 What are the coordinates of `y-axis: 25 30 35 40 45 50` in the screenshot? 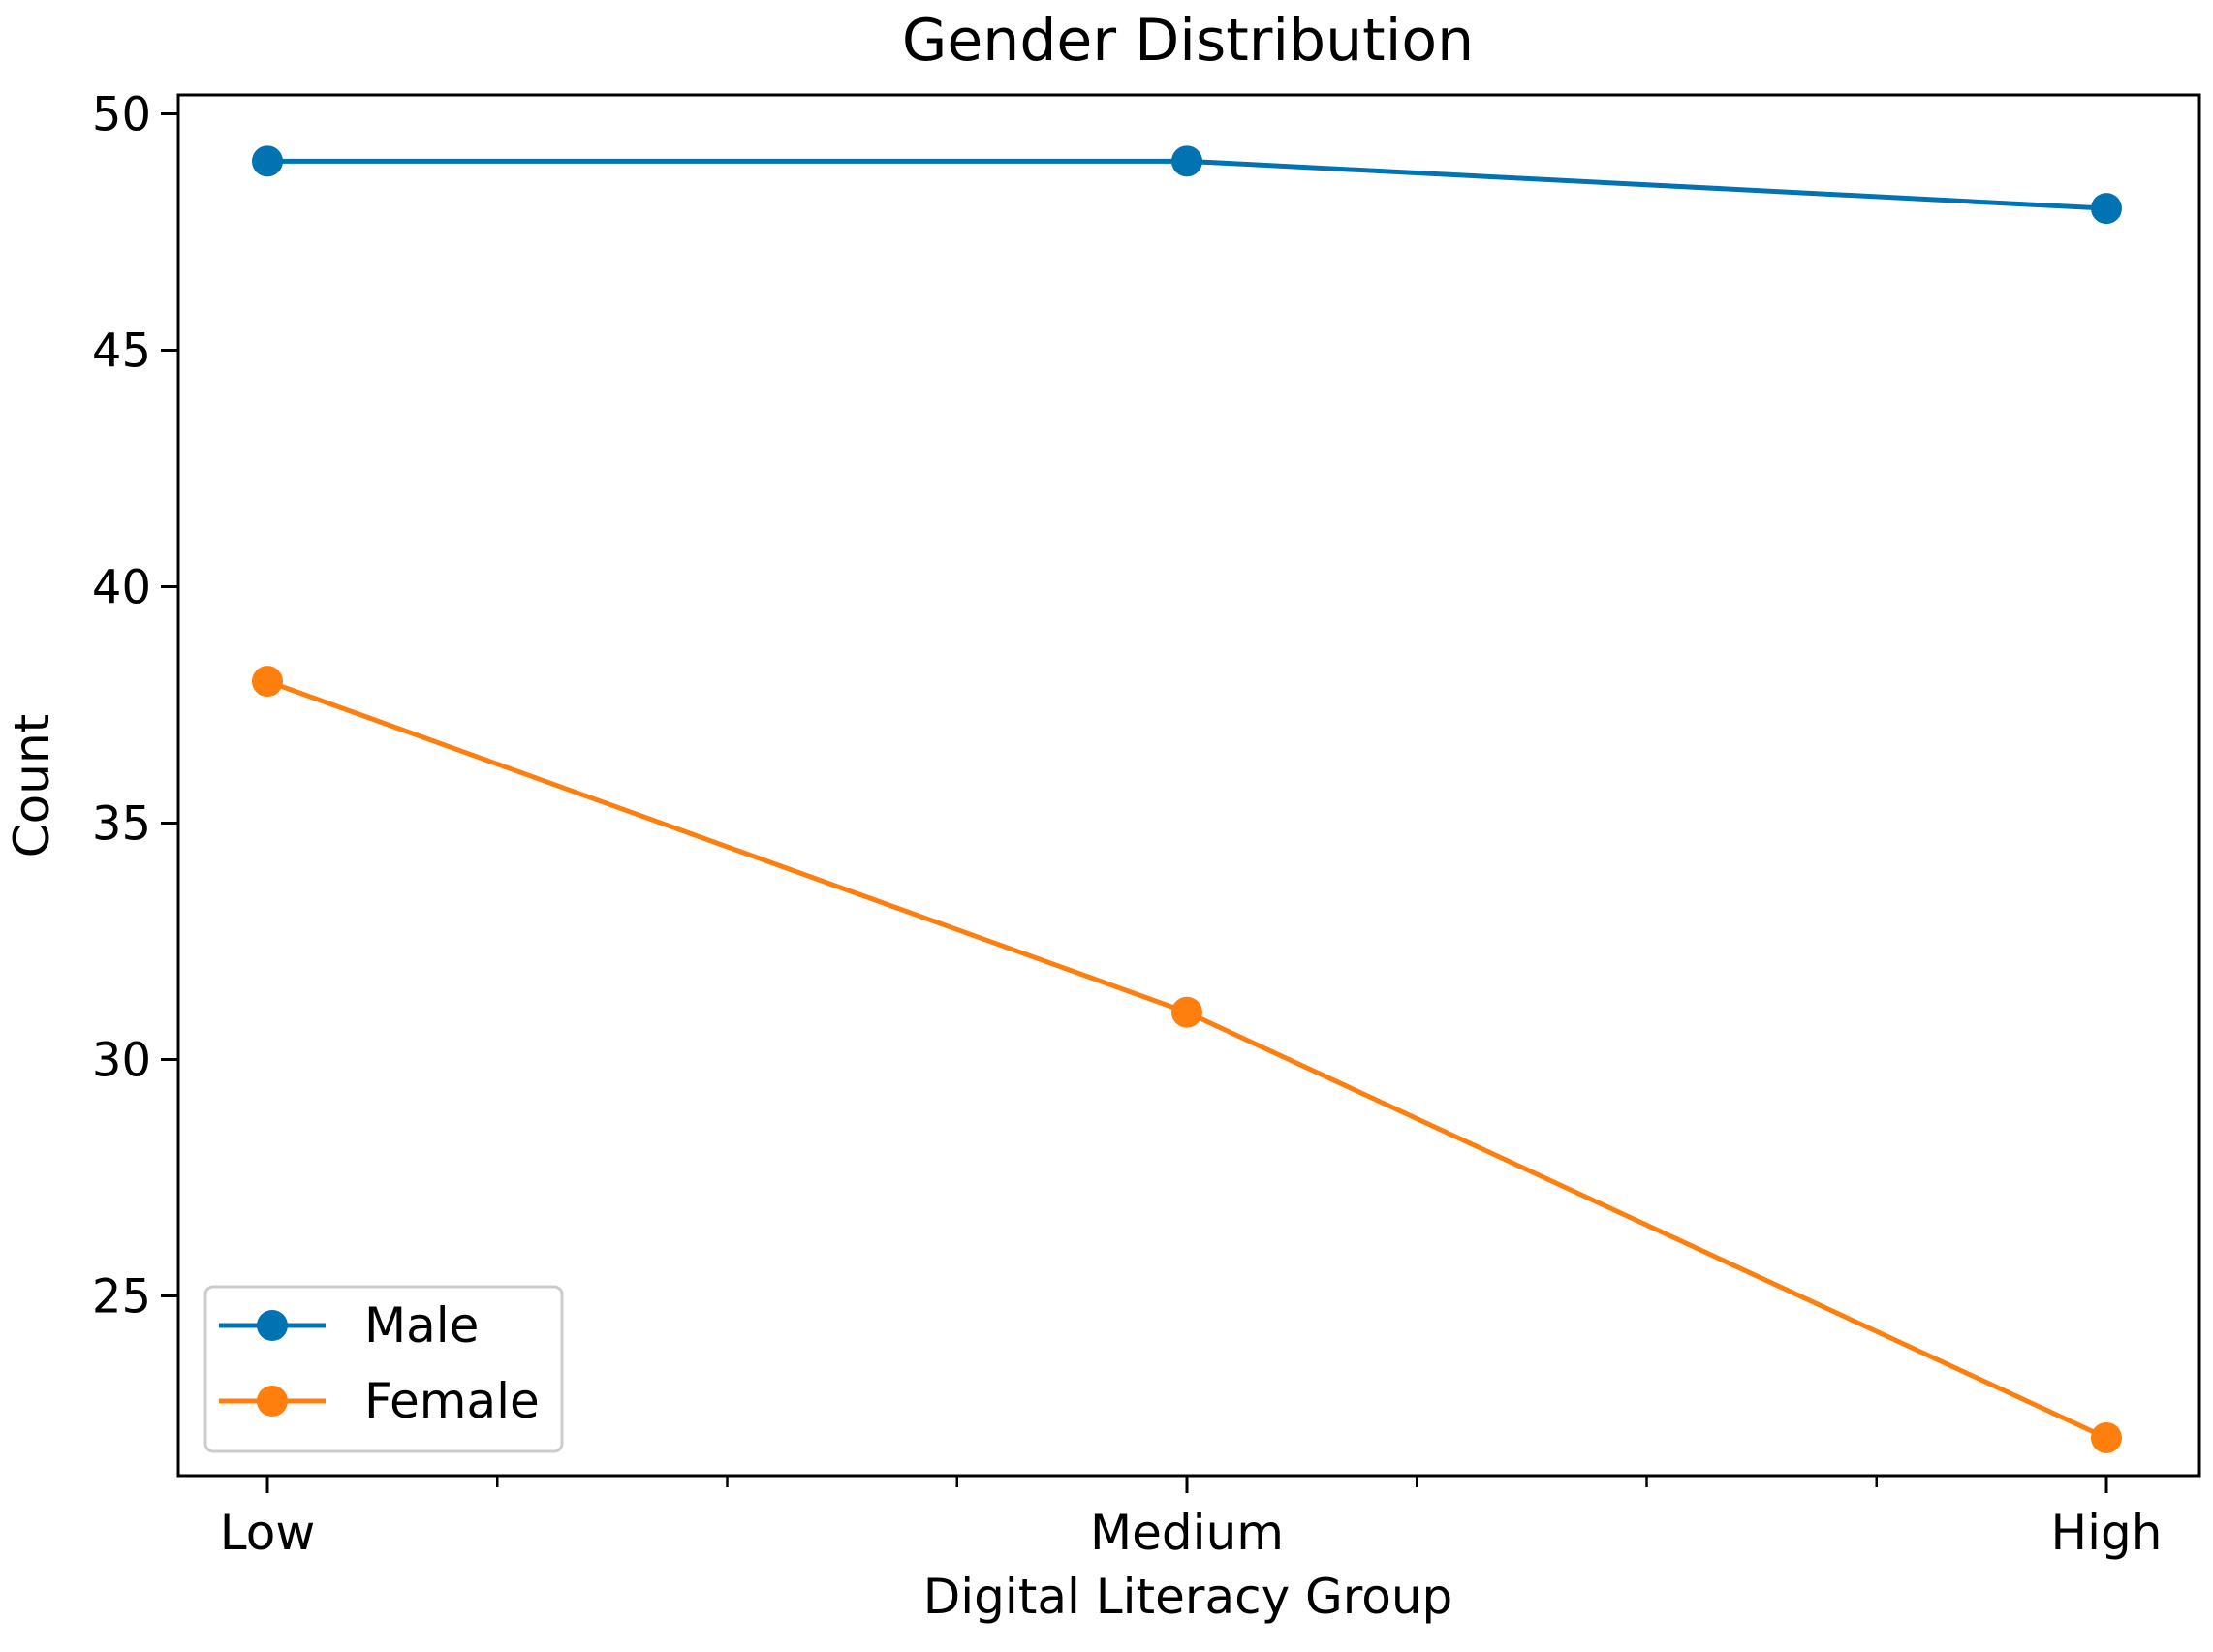 It's located at (135, 706).